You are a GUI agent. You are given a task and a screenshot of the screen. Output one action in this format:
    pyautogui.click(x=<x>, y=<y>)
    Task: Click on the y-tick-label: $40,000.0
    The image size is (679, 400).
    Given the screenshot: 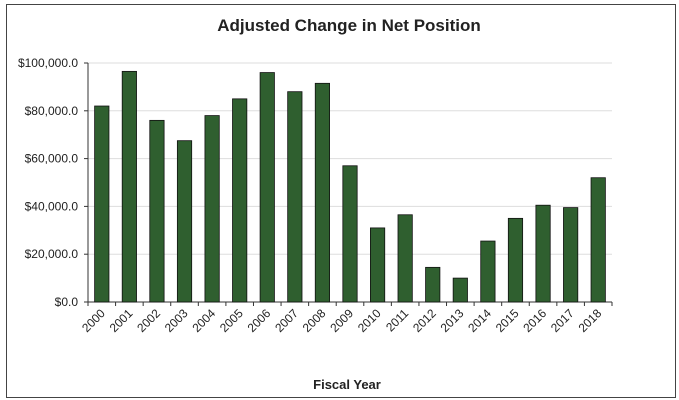 What is the action you would take?
    pyautogui.click(x=52, y=206)
    